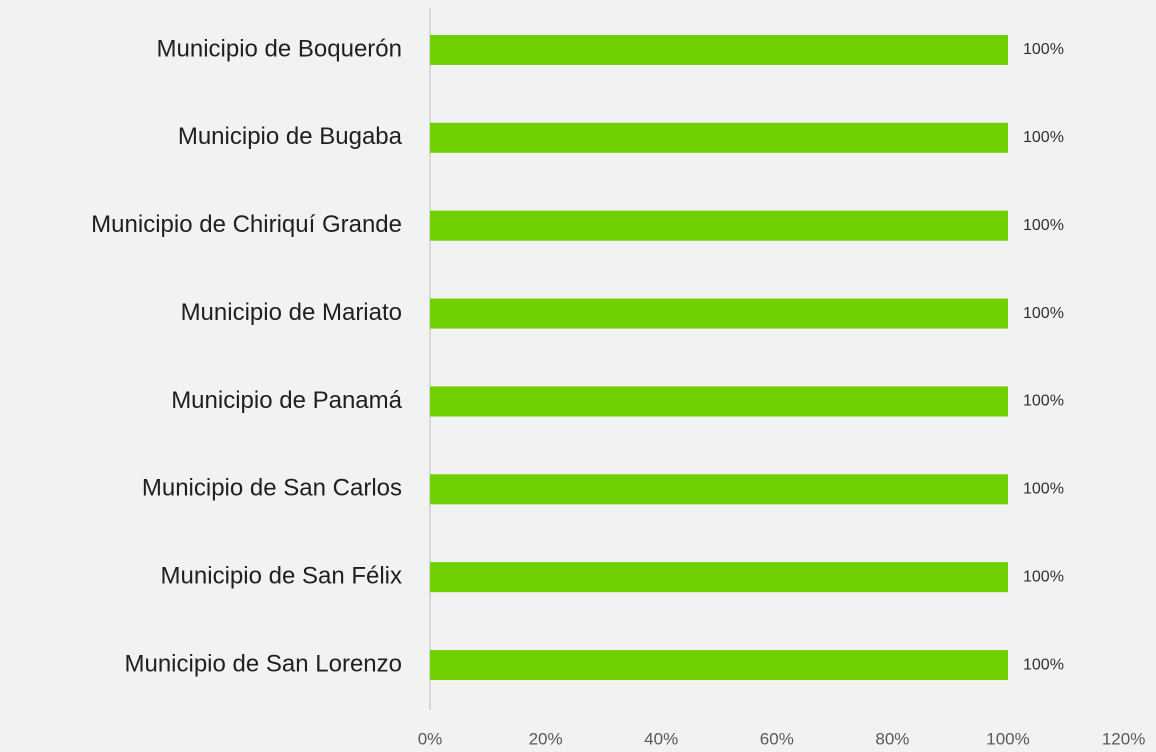 The height and width of the screenshot is (752, 1156). I want to click on x-tick-label: 120%, so click(1123, 738).